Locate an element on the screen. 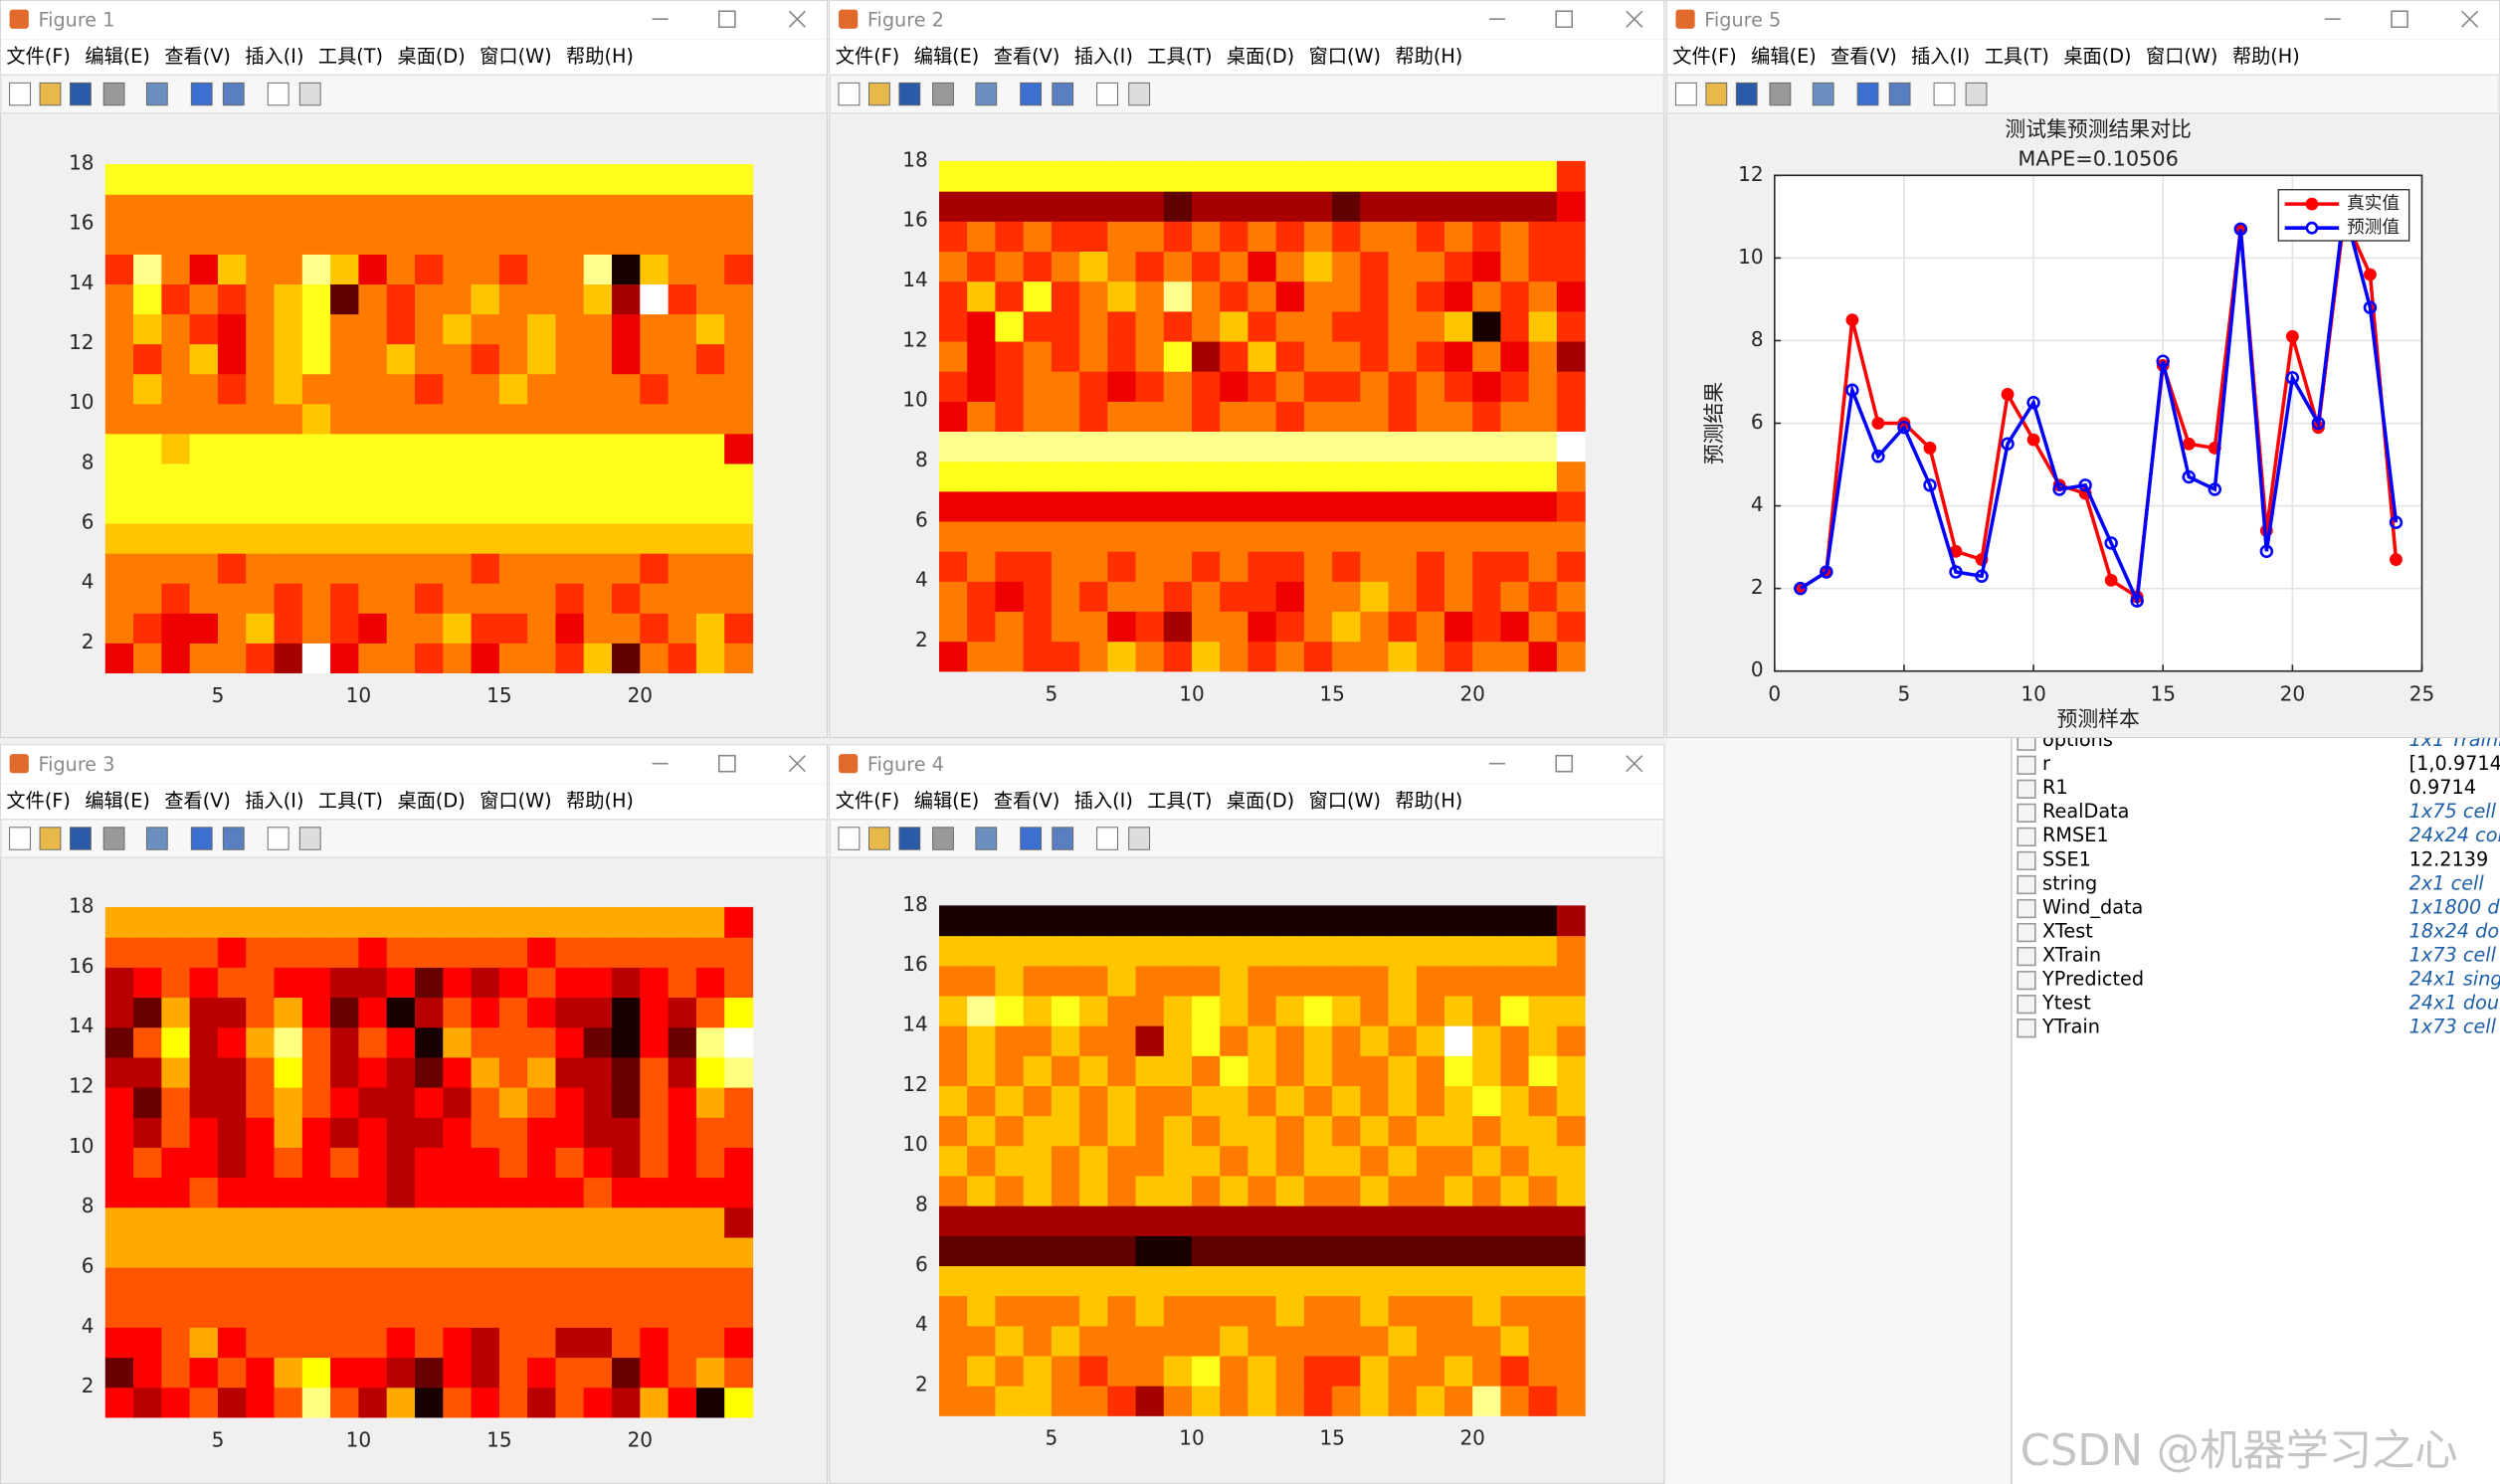 Image resolution: width=2500 pixels, height=1484 pixels. workspace-row: string 2x1 cell is located at coordinates (2258, 884).